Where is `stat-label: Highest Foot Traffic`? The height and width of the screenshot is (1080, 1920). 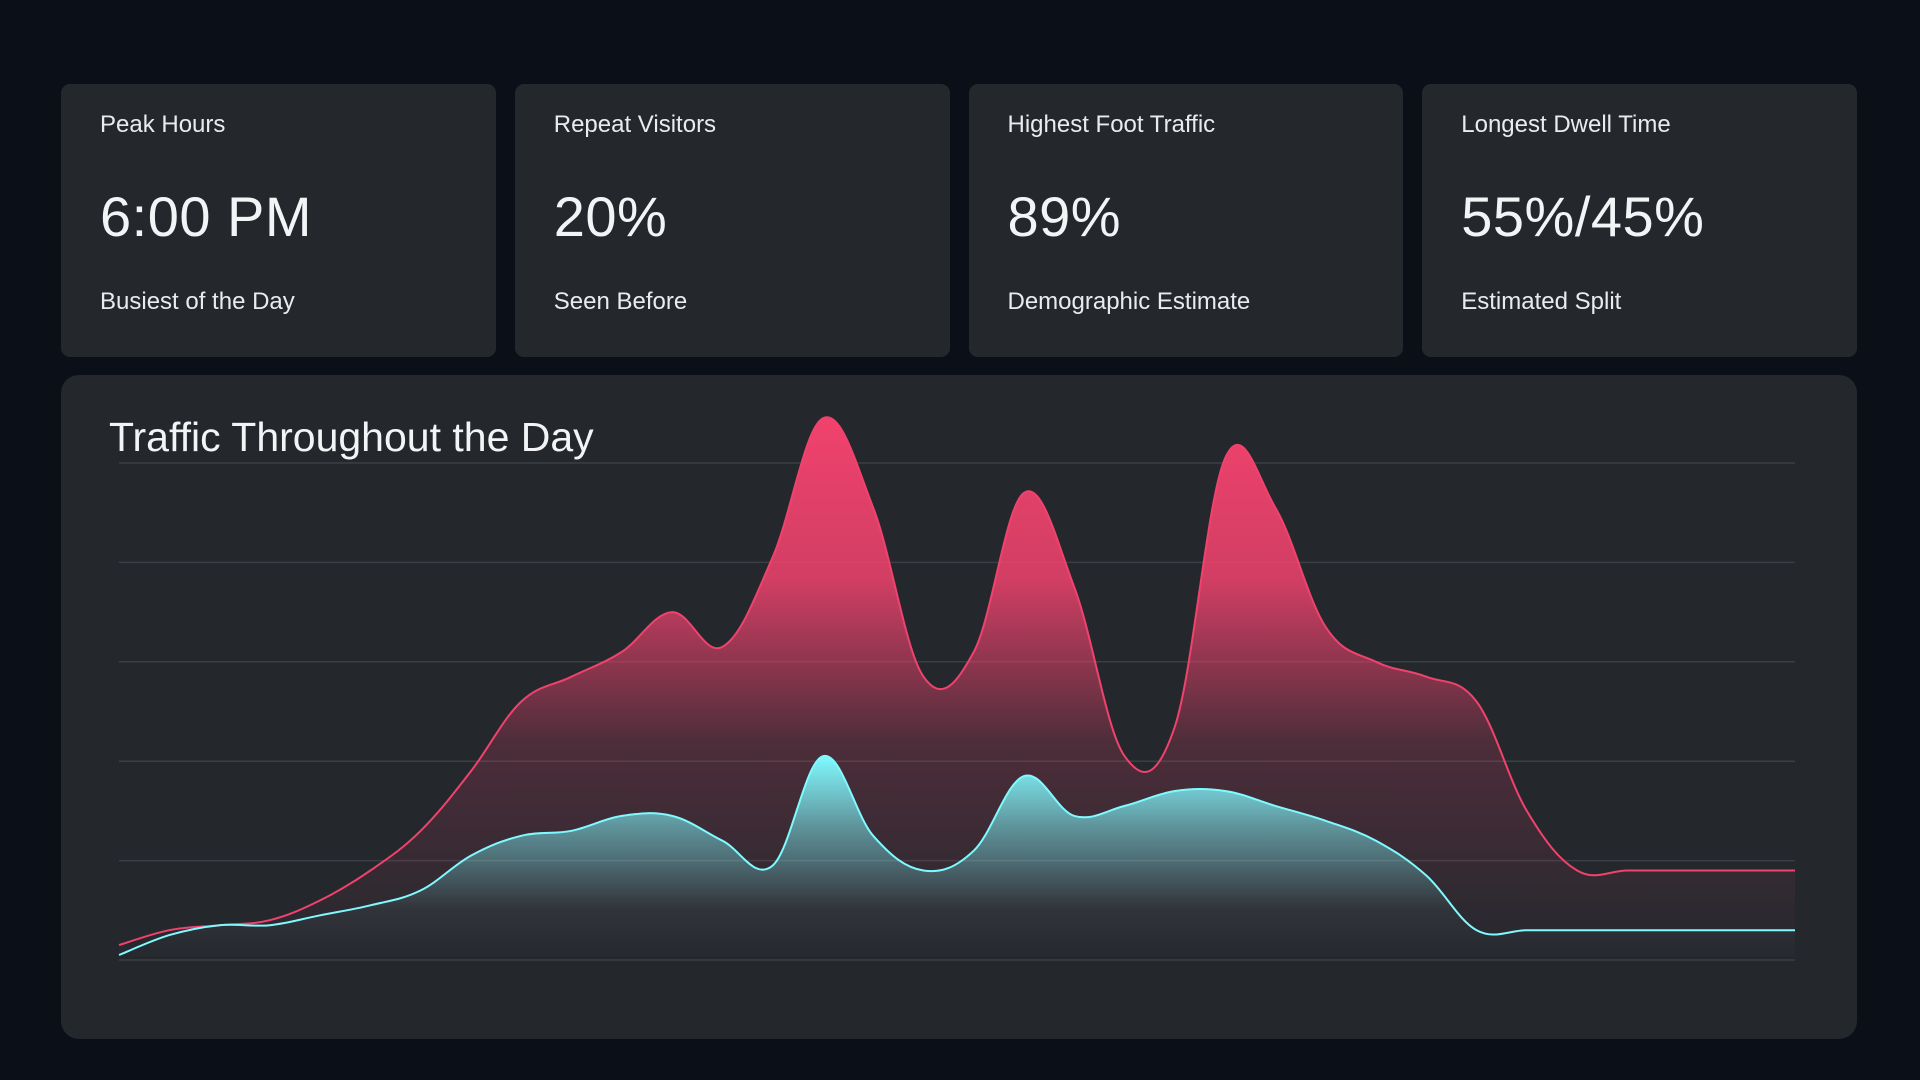
stat-label: Highest Foot Traffic is located at coordinates (1111, 124).